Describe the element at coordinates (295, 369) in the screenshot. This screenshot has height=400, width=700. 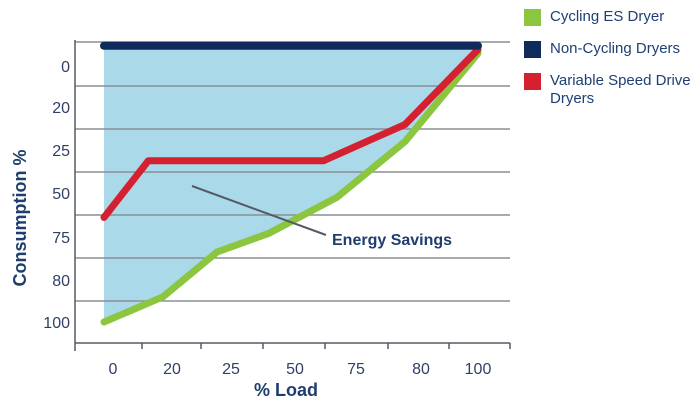
I see `x-tick-label-3: 50` at that location.